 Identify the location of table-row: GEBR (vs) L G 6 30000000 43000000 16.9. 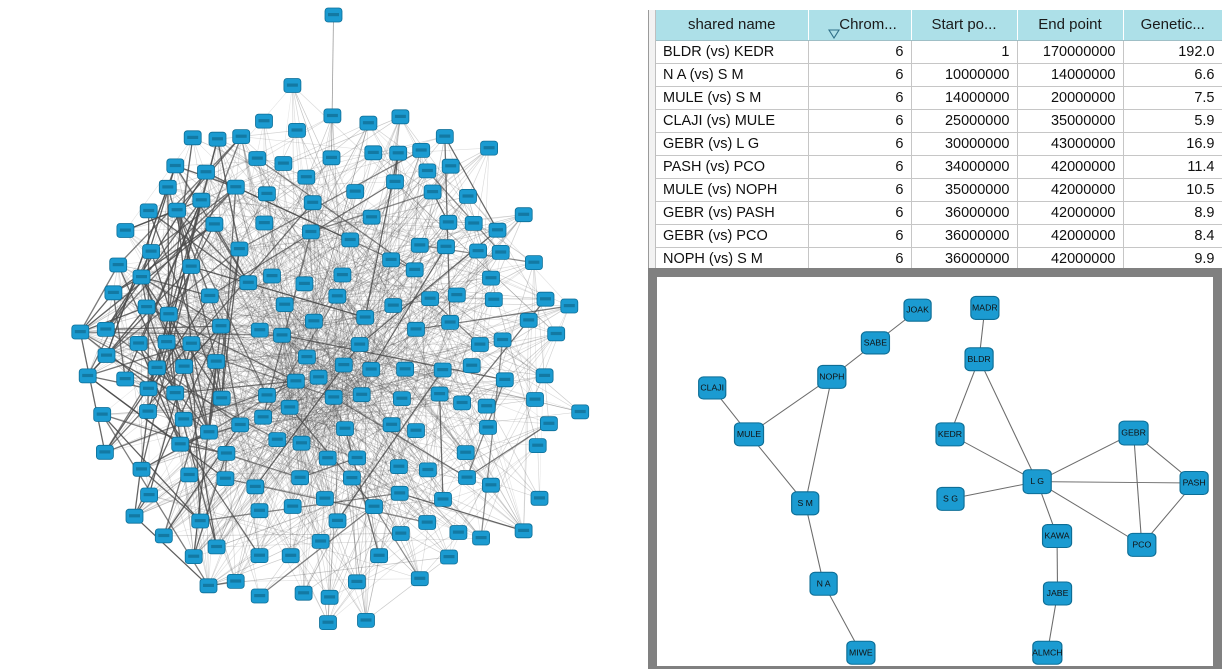
(939, 144).